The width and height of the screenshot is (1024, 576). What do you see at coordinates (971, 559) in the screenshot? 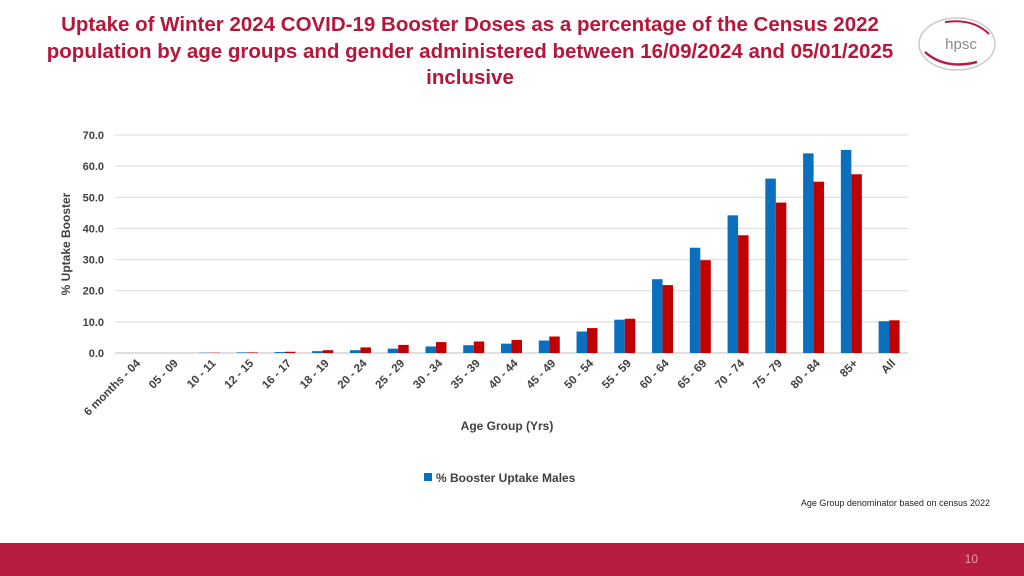
I see `page-number: 10` at bounding box center [971, 559].